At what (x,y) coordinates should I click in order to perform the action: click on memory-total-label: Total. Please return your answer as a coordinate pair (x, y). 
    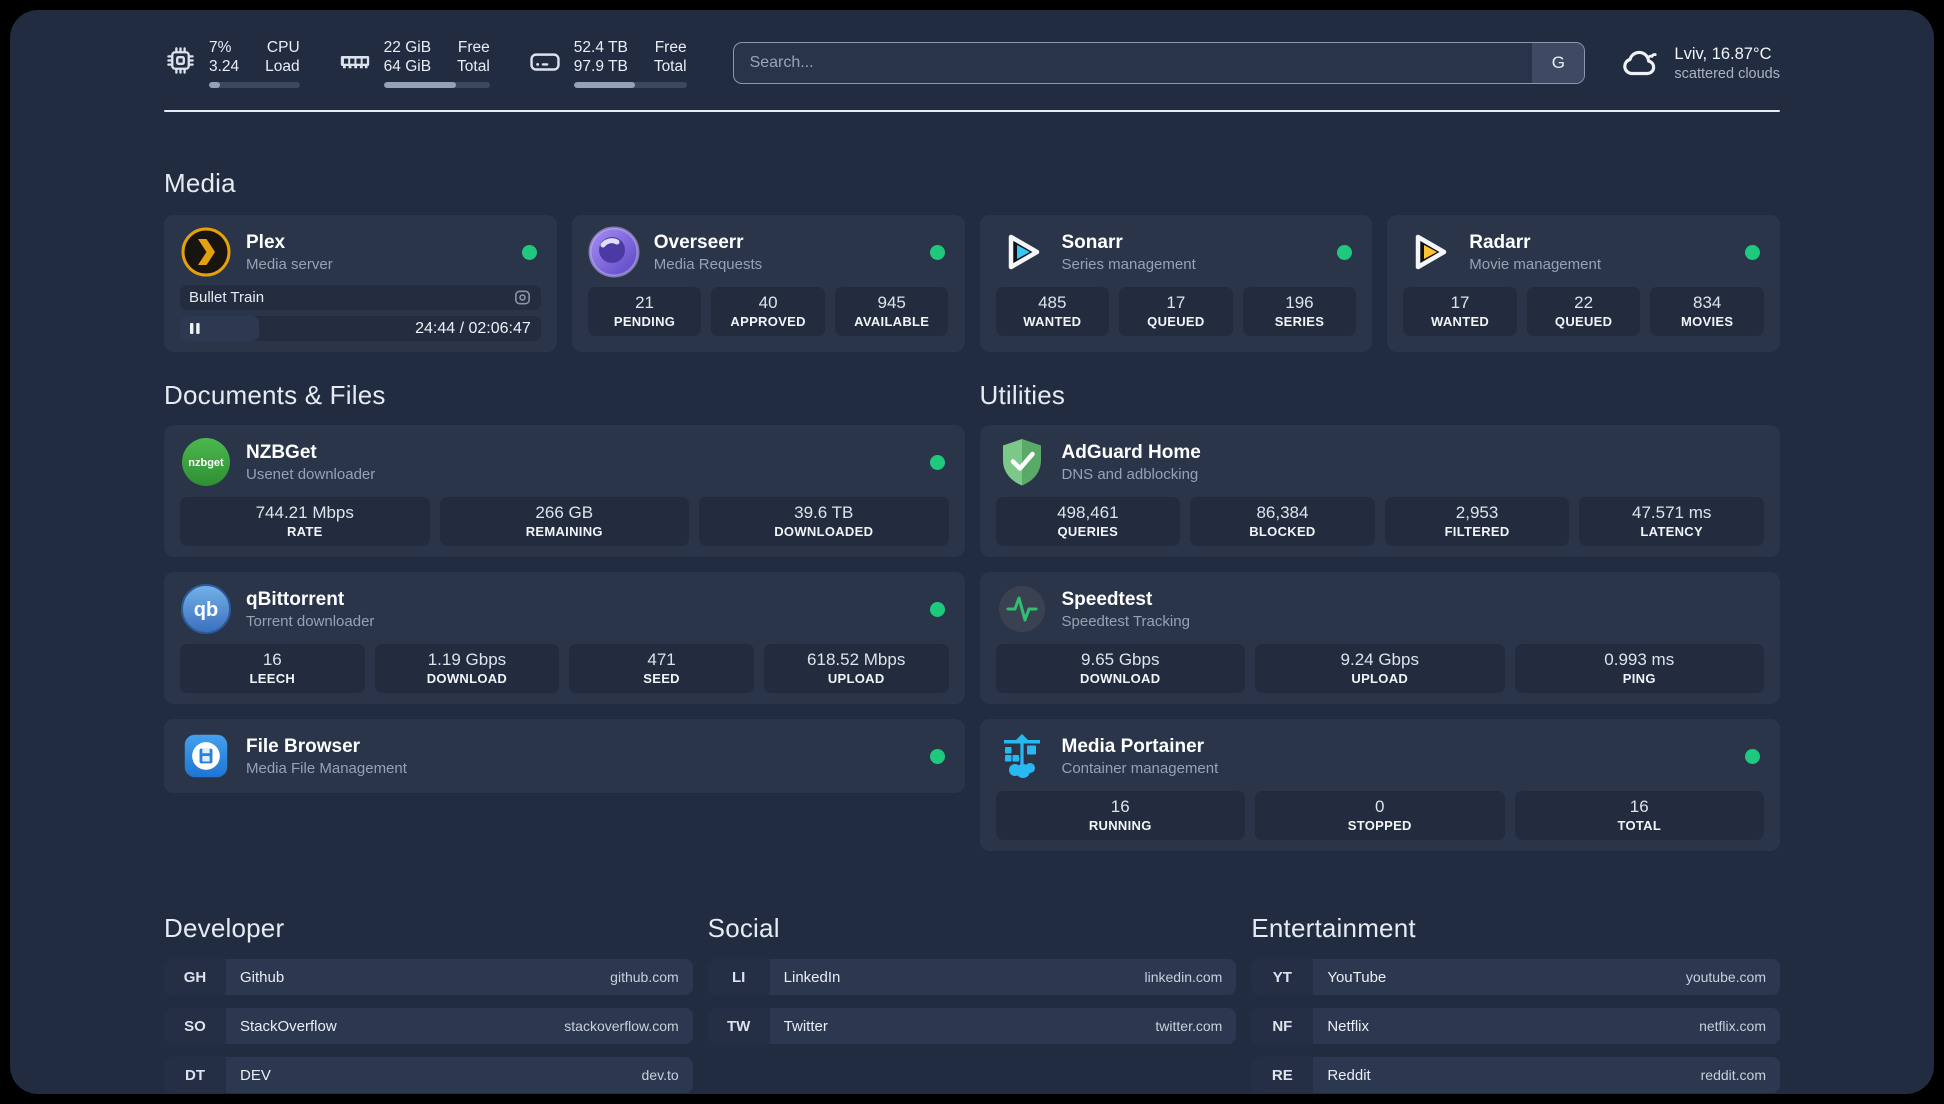
    Looking at the image, I should click on (473, 66).